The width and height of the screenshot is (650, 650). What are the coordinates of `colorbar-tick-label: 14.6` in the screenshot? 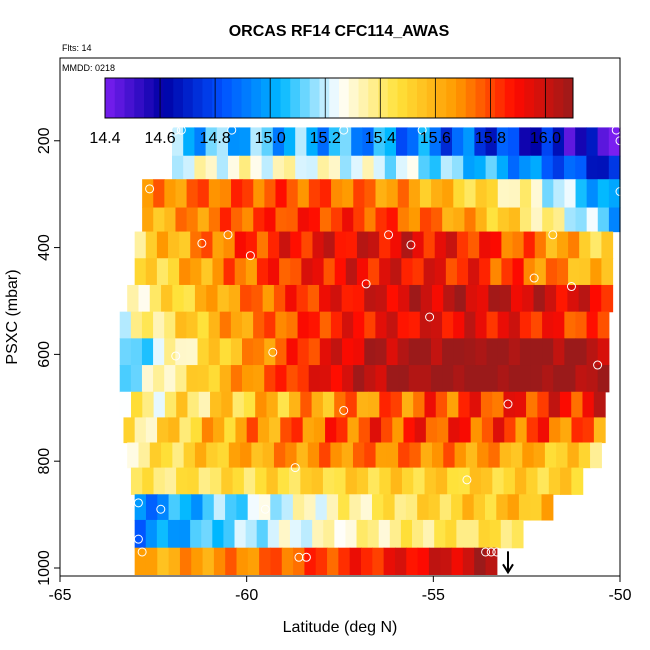 It's located at (159, 138).